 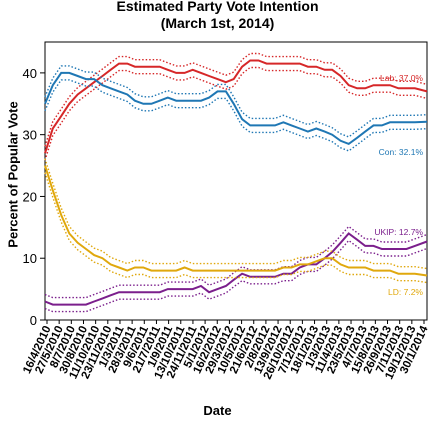 I want to click on y-tick-label: 0, so click(x=33, y=320).